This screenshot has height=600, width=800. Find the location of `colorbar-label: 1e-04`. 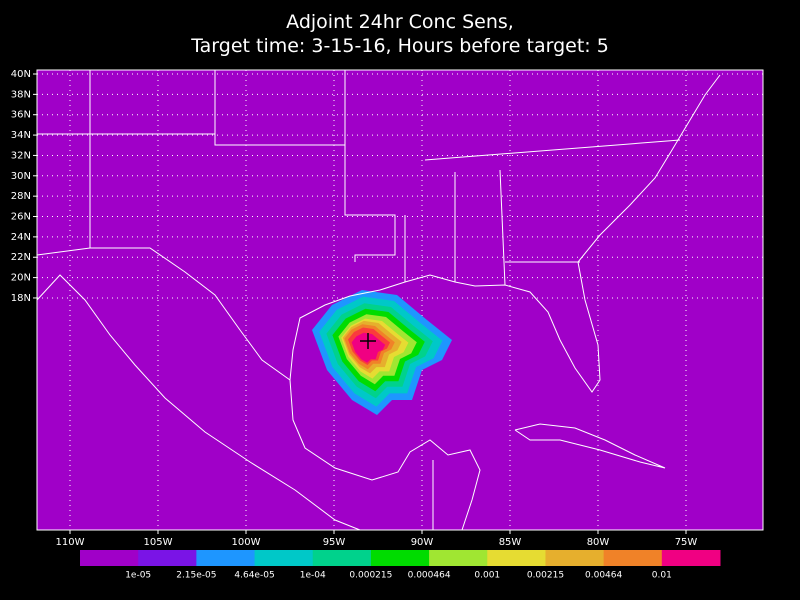

colorbar-label: 1e-04 is located at coordinates (313, 576).